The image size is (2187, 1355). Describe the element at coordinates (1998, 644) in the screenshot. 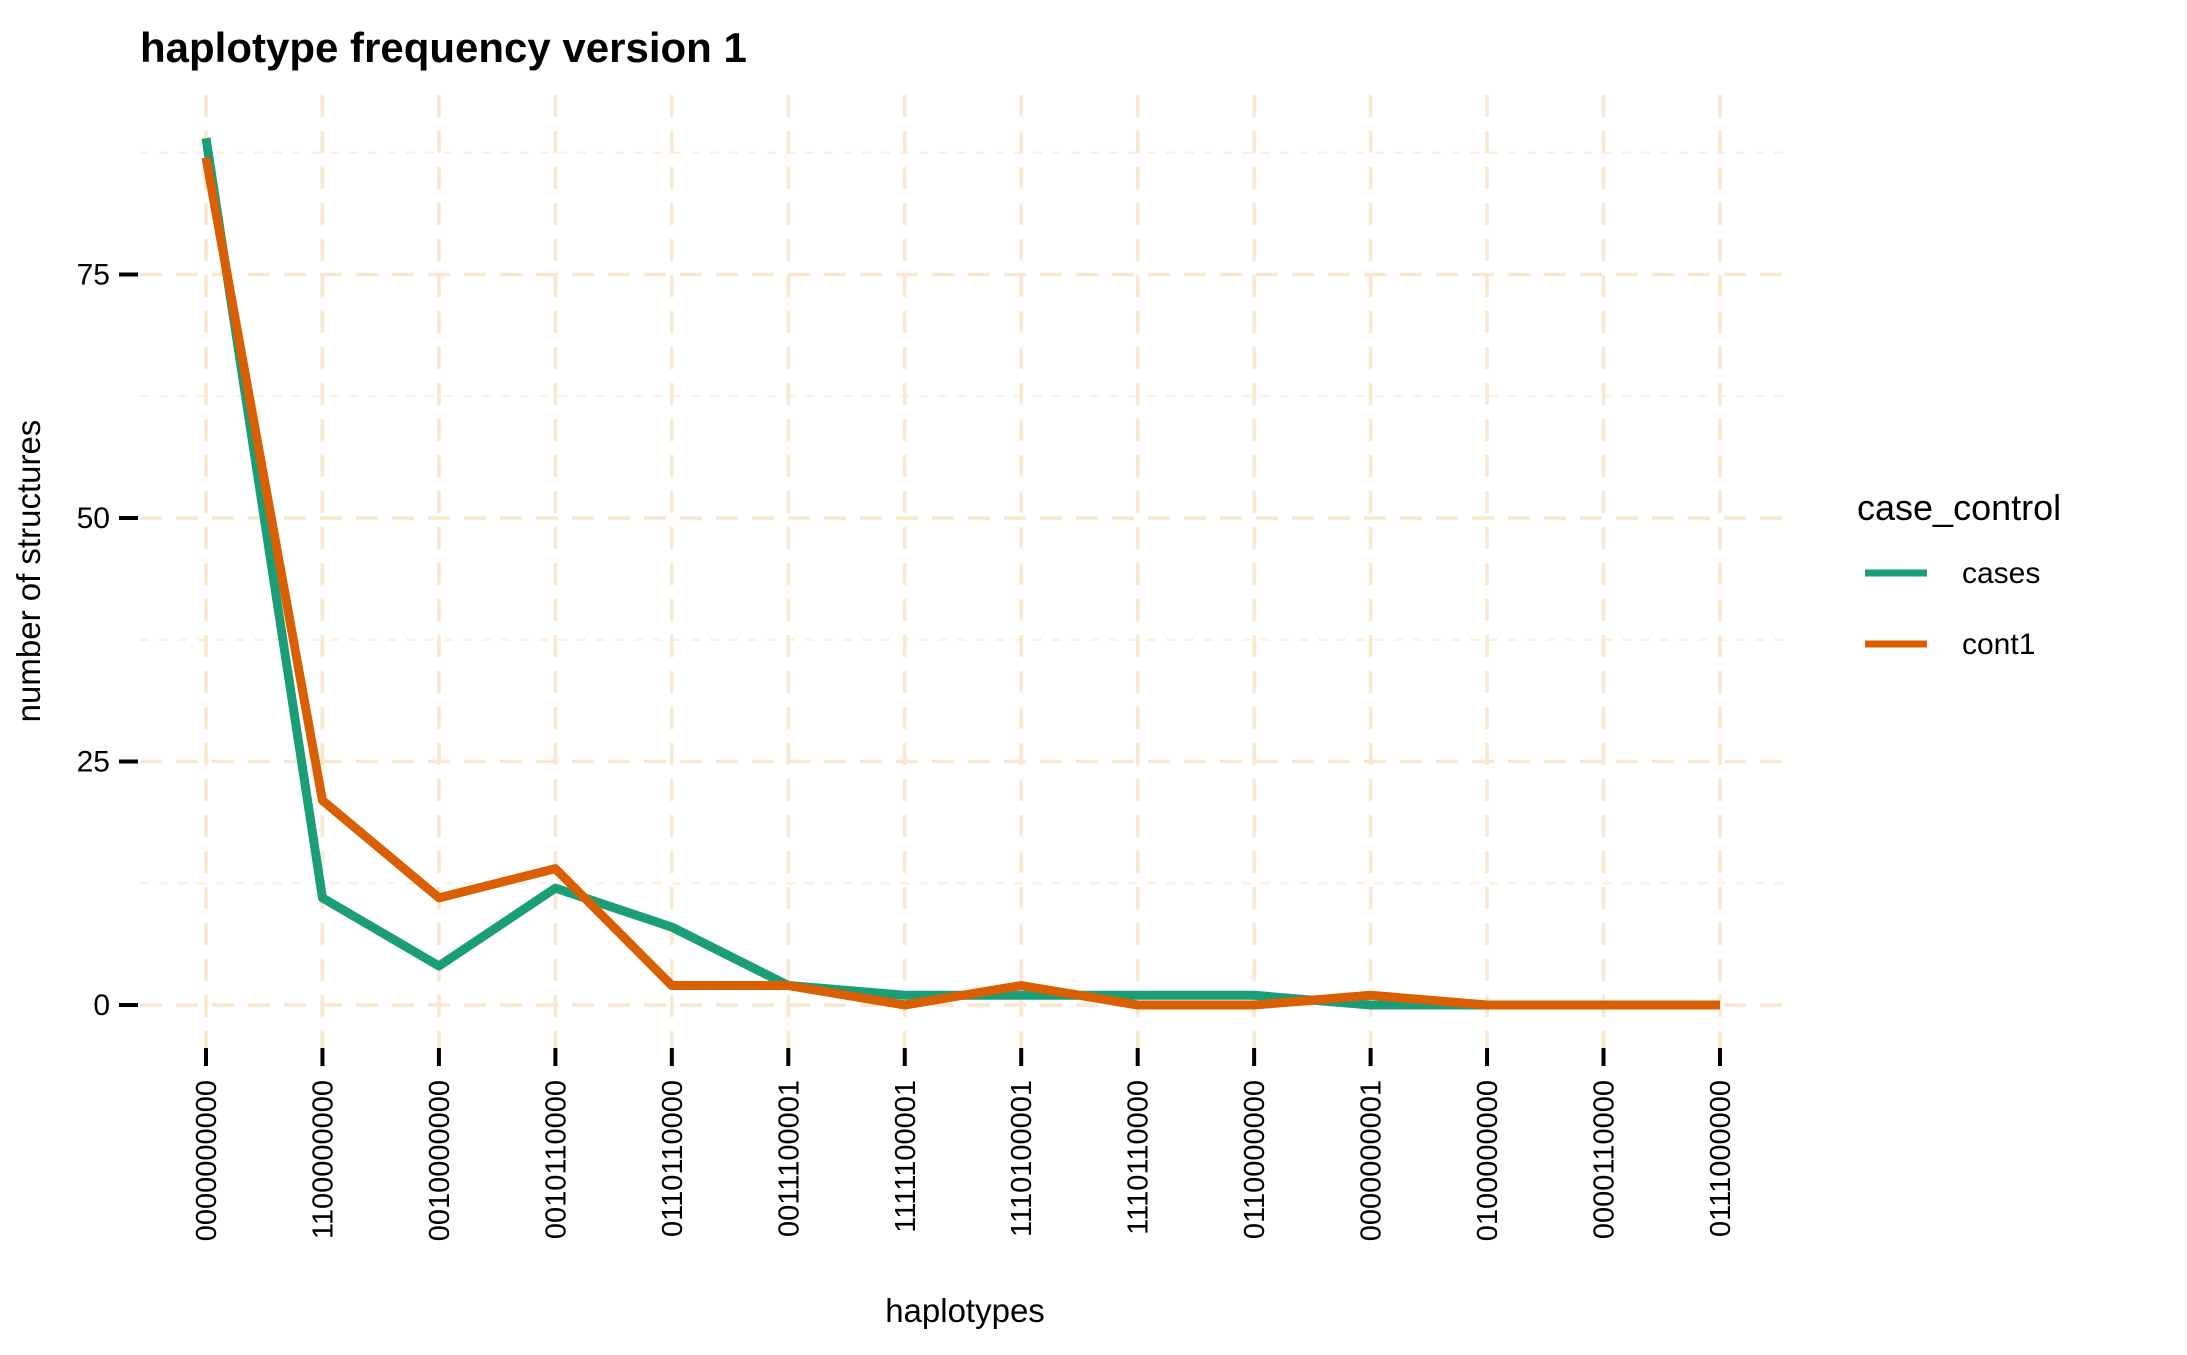

I see `legend-label-cont1: cont1` at that location.